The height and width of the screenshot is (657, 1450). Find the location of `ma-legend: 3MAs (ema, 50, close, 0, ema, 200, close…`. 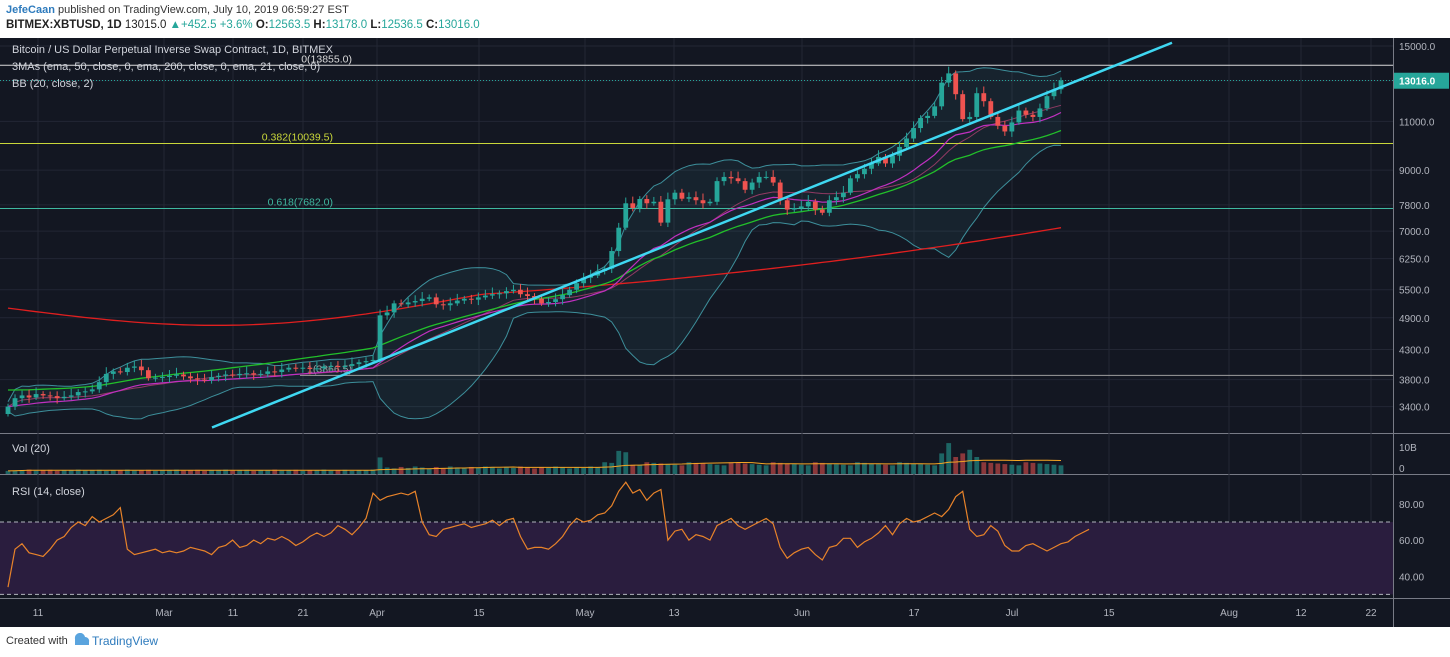

ma-legend: 3MAs (ema, 50, close, 0, ema, 200, close… is located at coordinates (166, 67).